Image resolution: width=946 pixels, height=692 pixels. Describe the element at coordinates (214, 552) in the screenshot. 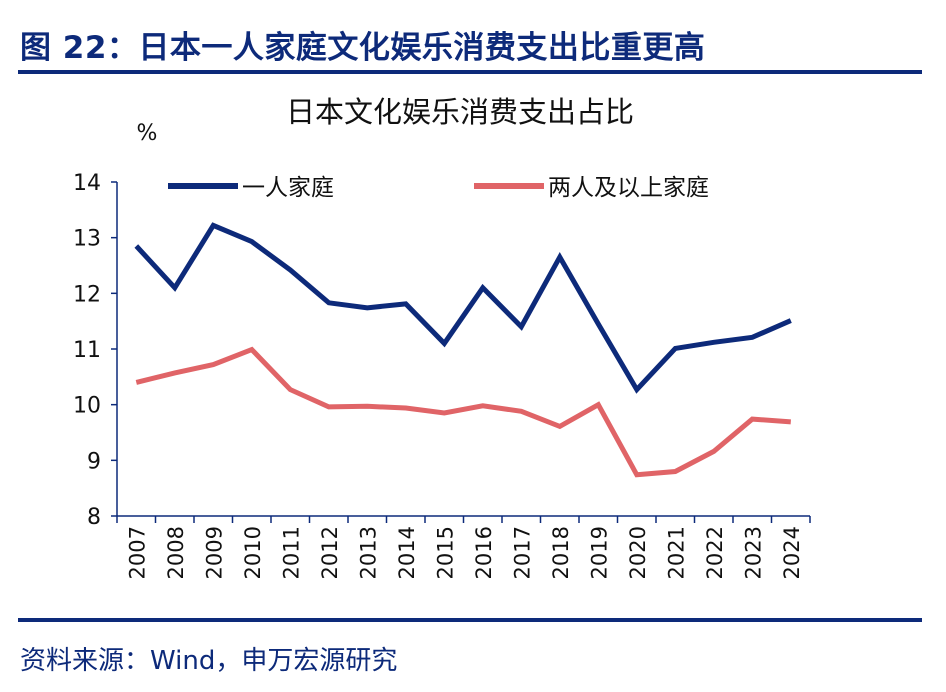

I see `x-tick-label: 2009` at that location.